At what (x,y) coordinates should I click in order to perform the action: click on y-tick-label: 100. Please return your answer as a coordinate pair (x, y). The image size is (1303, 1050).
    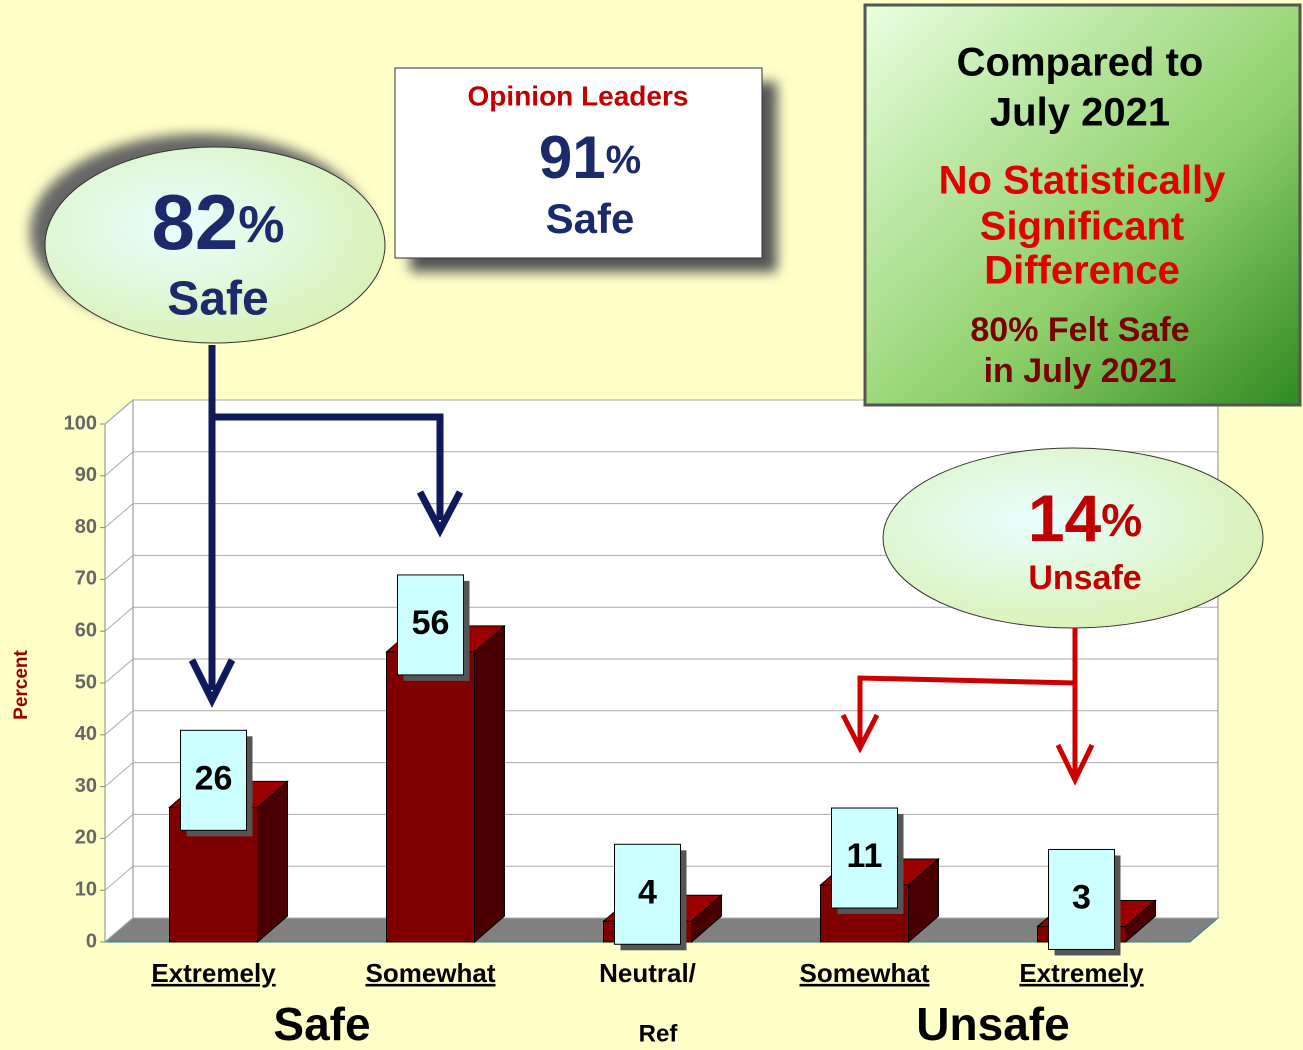
    Looking at the image, I should click on (80, 423).